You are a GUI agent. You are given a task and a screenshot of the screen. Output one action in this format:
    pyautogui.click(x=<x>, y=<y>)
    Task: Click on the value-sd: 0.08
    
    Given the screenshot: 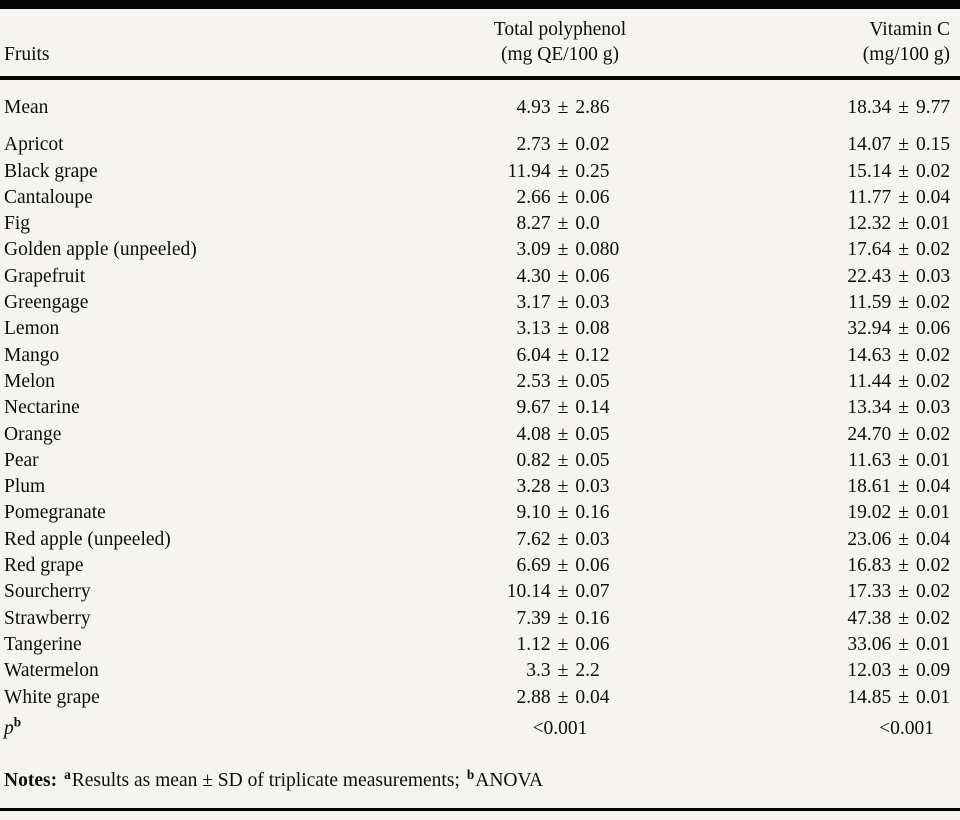 What is the action you would take?
    pyautogui.click(x=592, y=329)
    